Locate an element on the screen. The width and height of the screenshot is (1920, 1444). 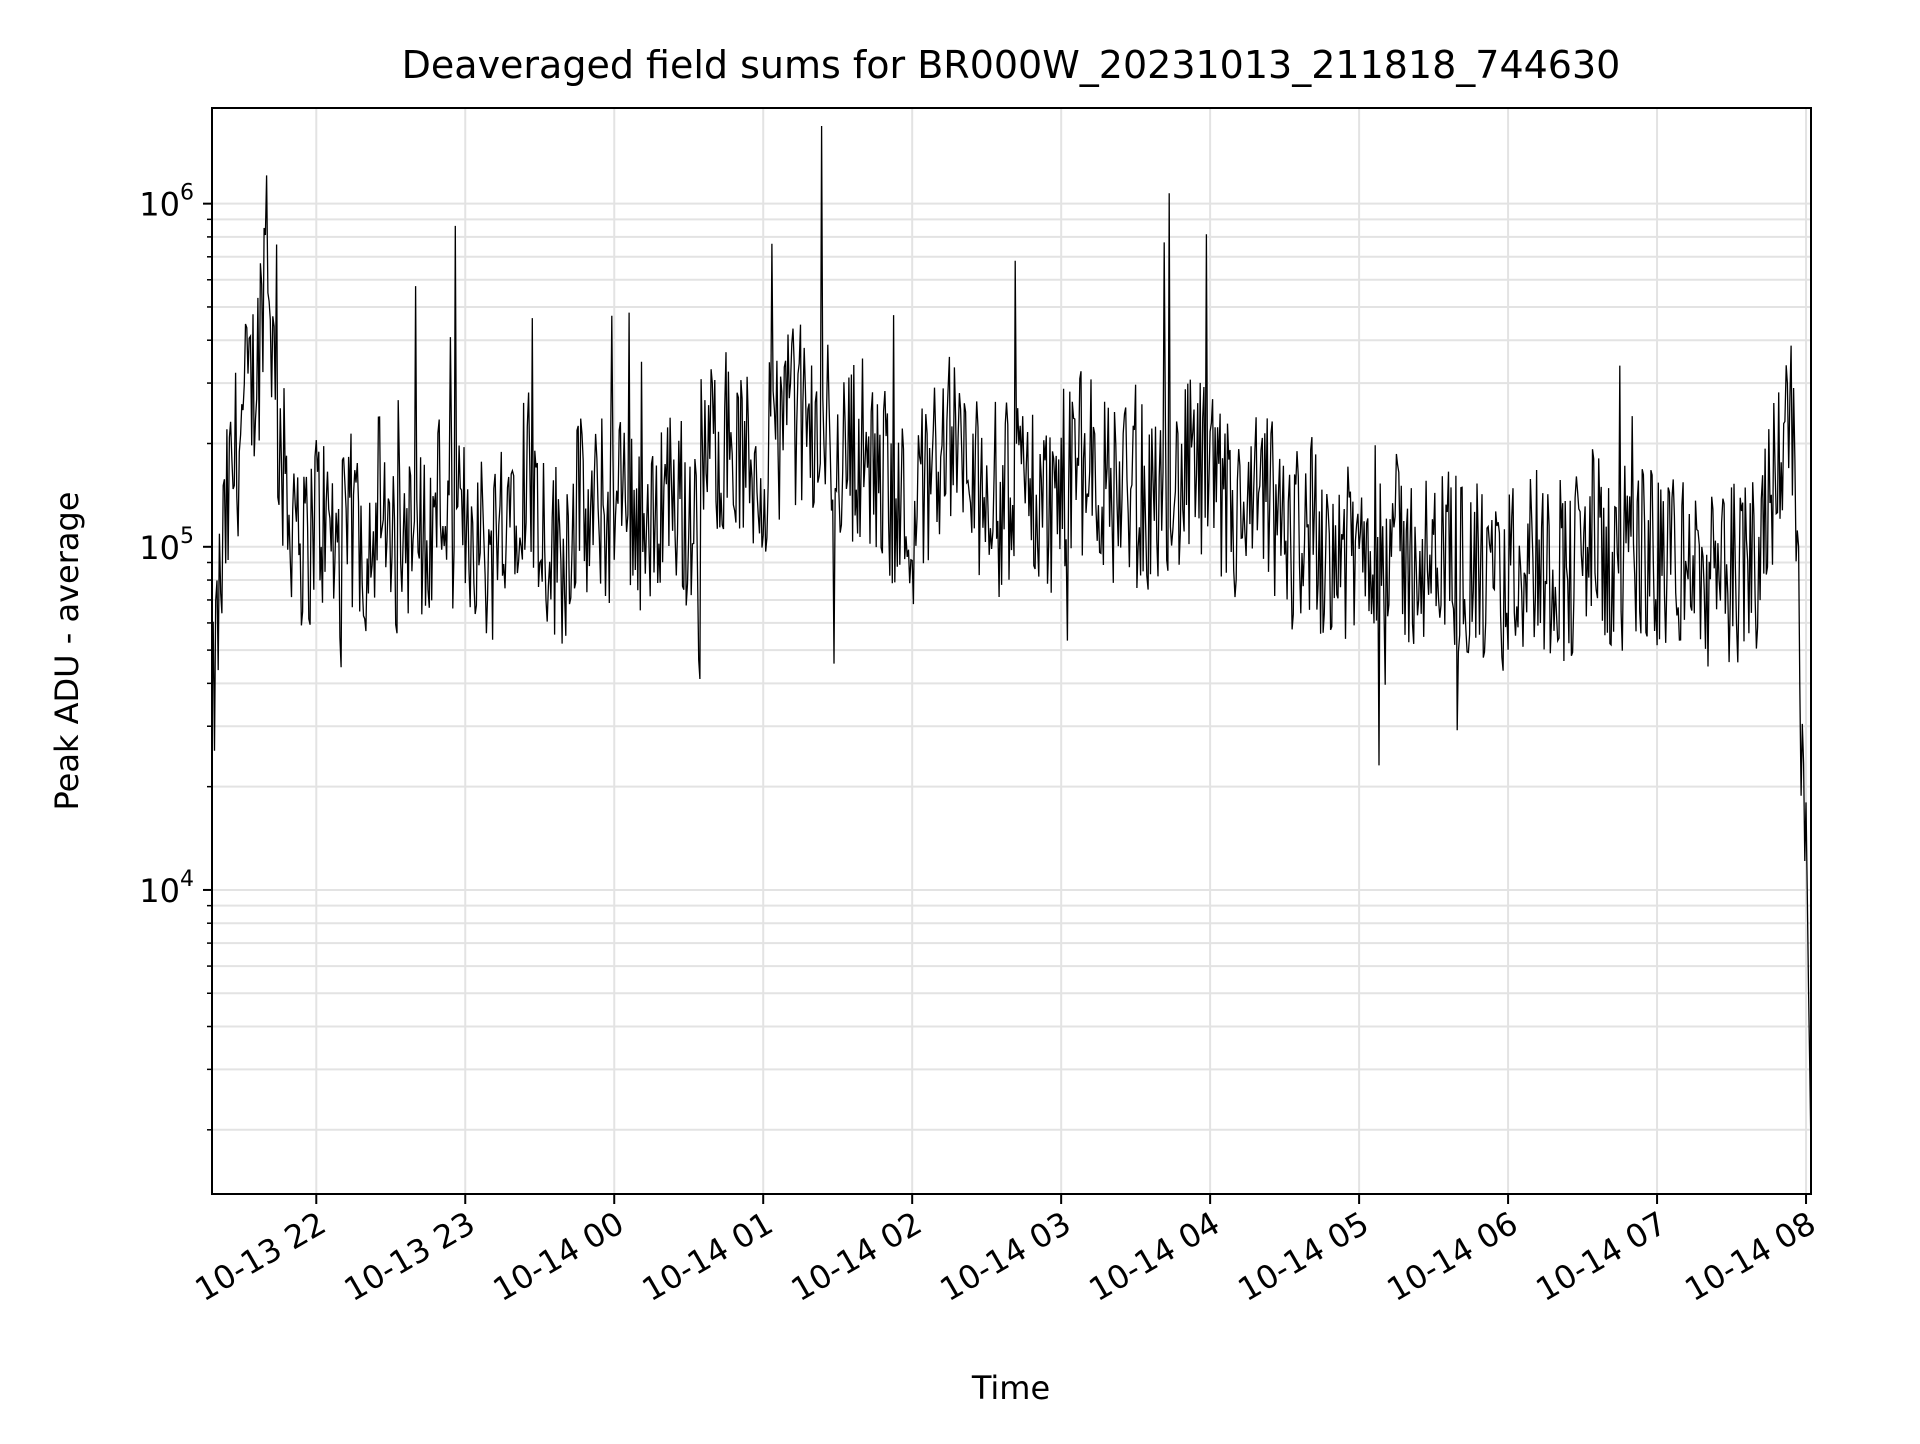
x-tick-label: 10-14 06 is located at coordinates (1452, 1256).